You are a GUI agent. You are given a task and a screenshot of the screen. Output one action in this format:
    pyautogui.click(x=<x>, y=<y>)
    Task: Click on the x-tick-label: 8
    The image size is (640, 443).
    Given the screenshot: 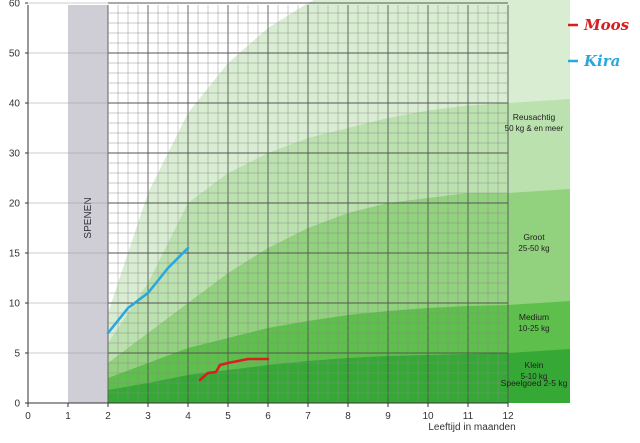 What is the action you would take?
    pyautogui.click(x=348, y=416)
    